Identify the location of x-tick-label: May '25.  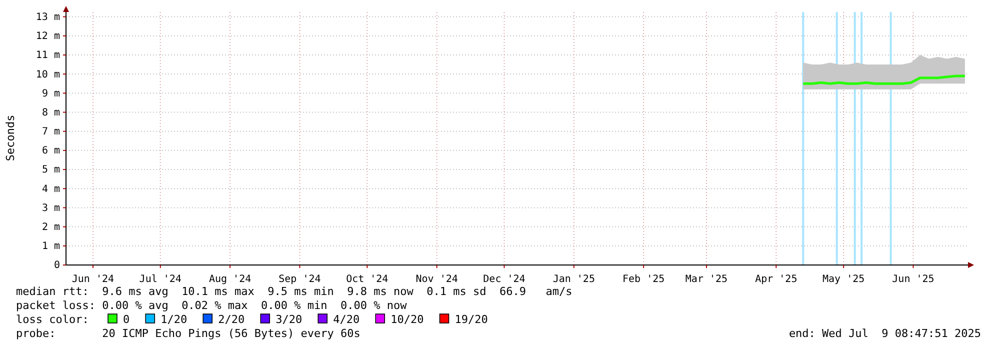
(843, 279).